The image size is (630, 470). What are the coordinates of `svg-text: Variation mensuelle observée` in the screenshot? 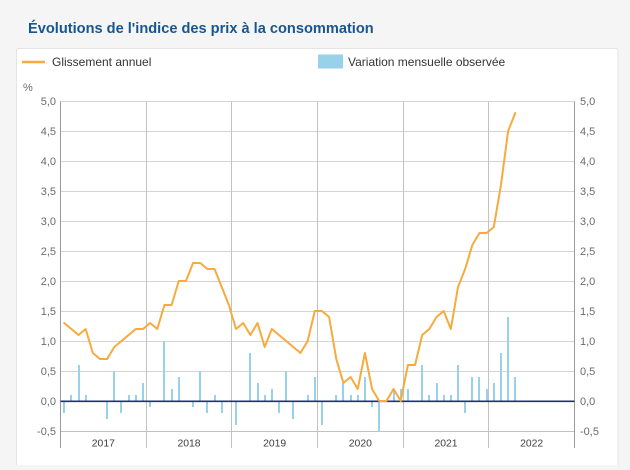 It's located at (427, 62).